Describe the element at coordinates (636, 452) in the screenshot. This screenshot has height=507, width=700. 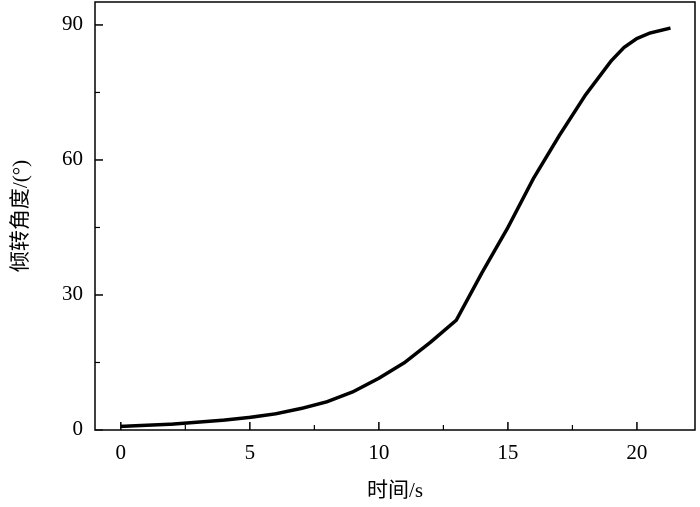
I see `x-tick-label: 20` at that location.